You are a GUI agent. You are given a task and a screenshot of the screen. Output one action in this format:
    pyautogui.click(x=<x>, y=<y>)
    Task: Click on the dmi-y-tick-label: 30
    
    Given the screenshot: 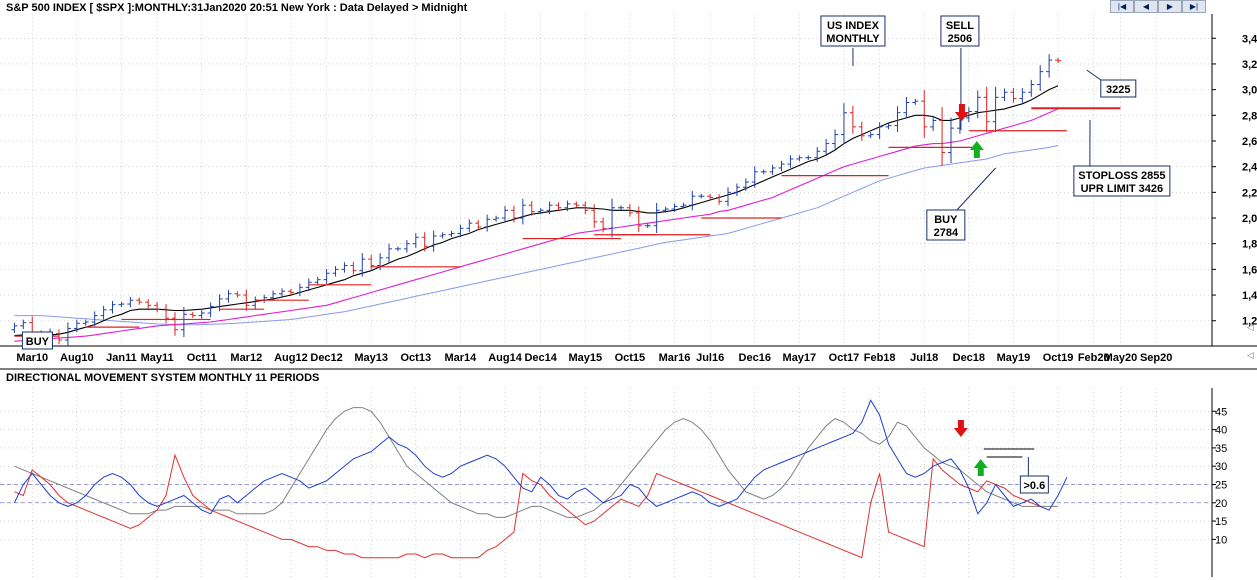 What is the action you would take?
    pyautogui.click(x=1221, y=467)
    